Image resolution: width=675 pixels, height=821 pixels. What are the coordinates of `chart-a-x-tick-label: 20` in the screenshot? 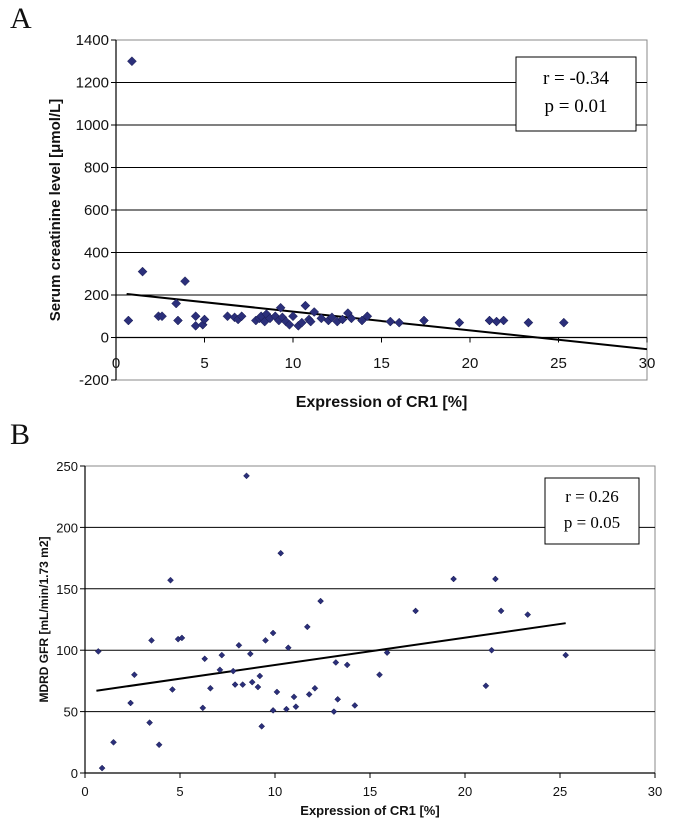 It's located at (470, 363).